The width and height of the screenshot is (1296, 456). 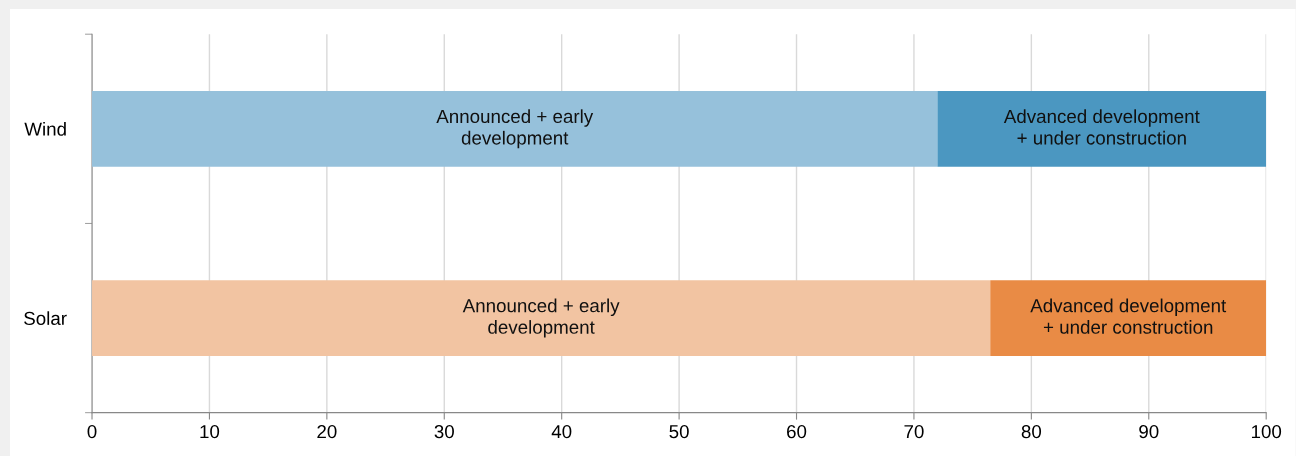 What do you see at coordinates (210, 431) in the screenshot?
I see `x-tick-label: 10` at bounding box center [210, 431].